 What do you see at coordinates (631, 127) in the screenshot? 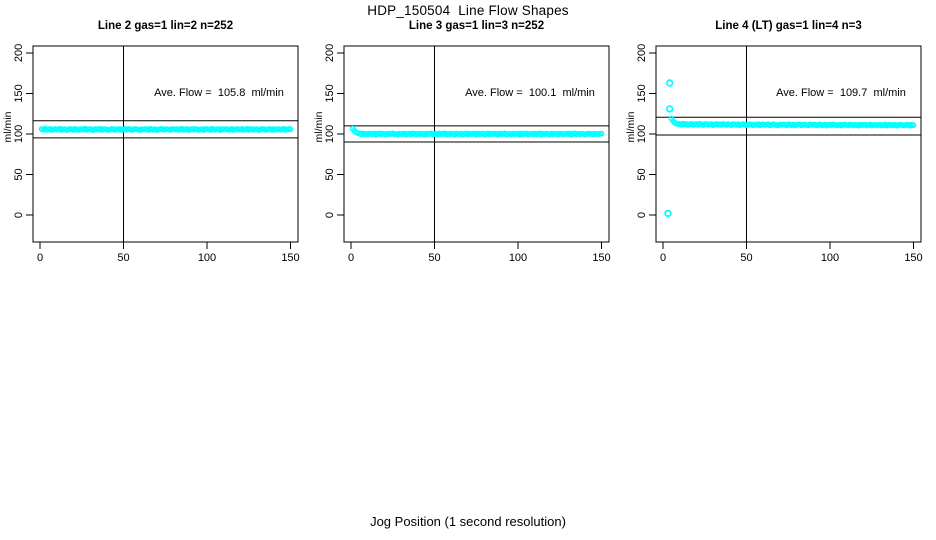
I see `plot3-y-axis-label: ml/min` at bounding box center [631, 127].